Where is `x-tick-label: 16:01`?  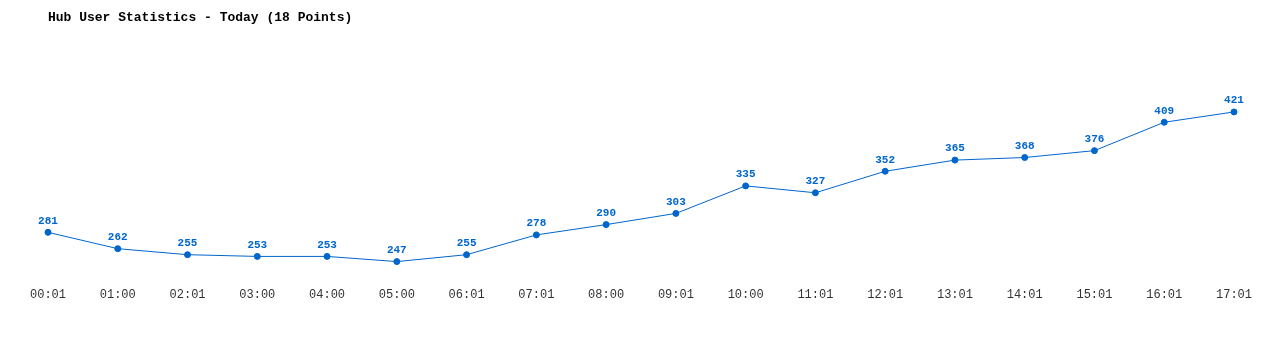
x-tick-label: 16:01 is located at coordinates (1164, 294).